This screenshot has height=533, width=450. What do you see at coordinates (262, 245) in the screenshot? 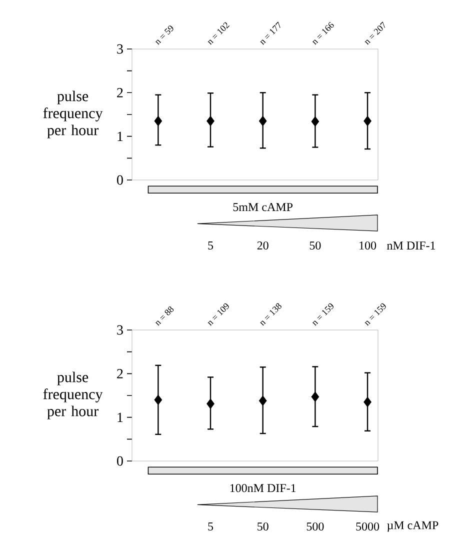
I see `x-tick-label: 20` at bounding box center [262, 245].